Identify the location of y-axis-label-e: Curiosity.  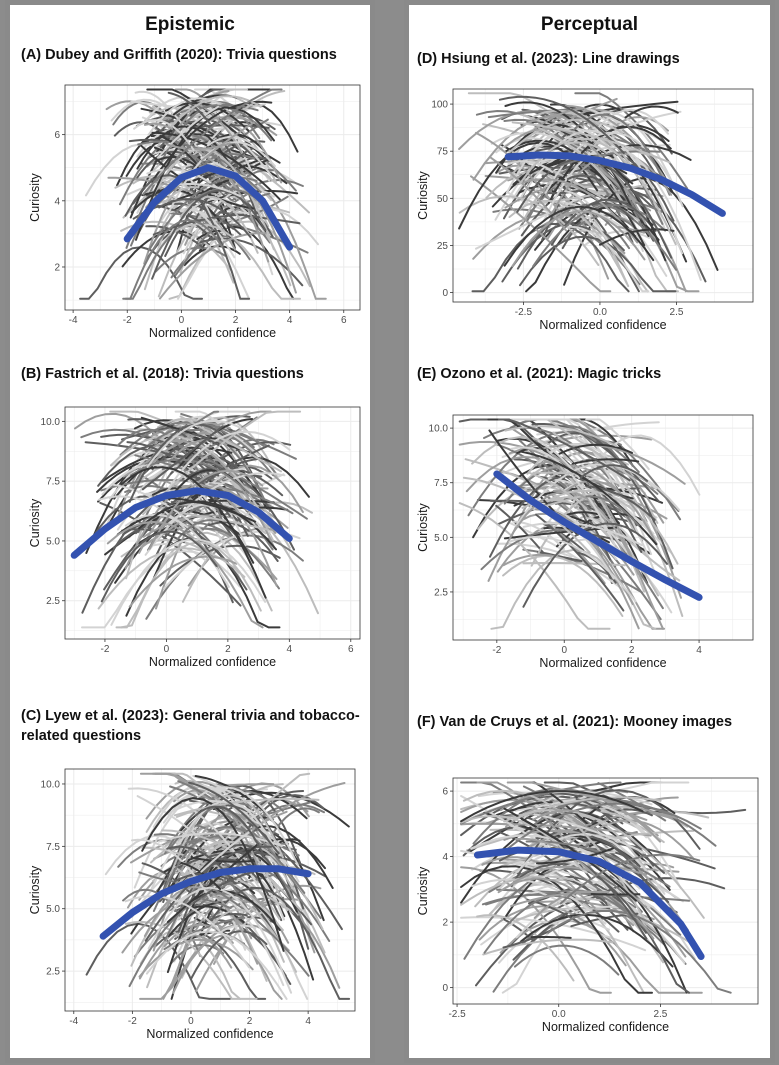
(423, 526).